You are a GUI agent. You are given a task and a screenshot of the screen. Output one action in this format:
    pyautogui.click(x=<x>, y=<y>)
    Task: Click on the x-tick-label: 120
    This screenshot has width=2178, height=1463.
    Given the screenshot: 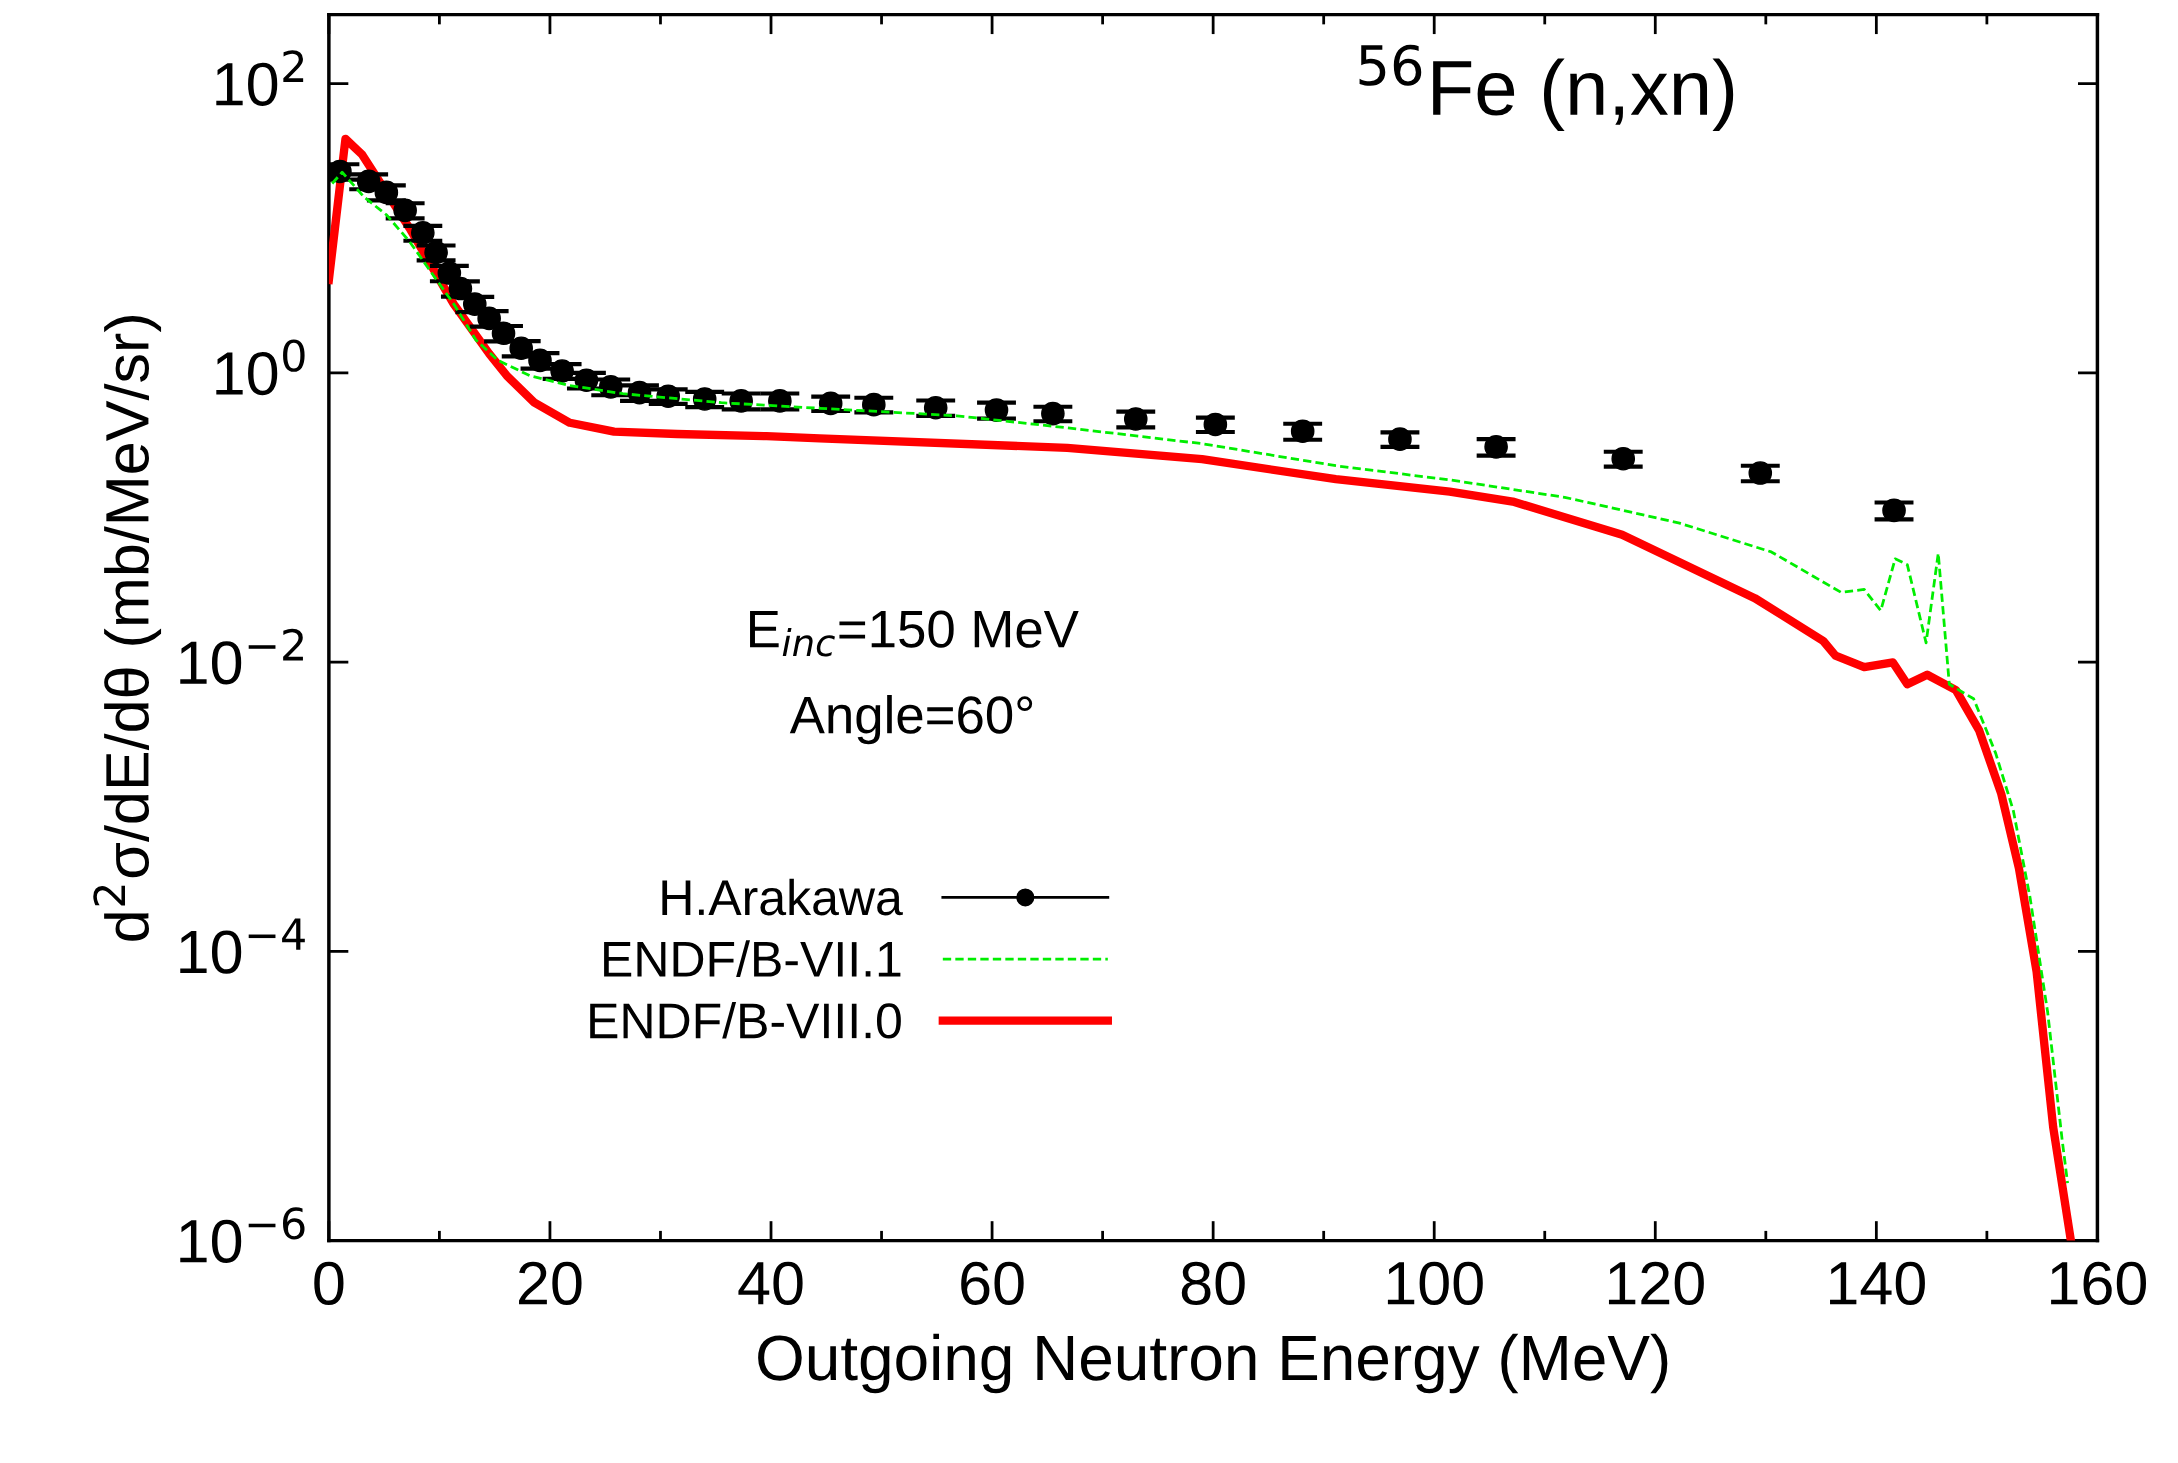 What is the action you would take?
    pyautogui.click(x=1656, y=1283)
    